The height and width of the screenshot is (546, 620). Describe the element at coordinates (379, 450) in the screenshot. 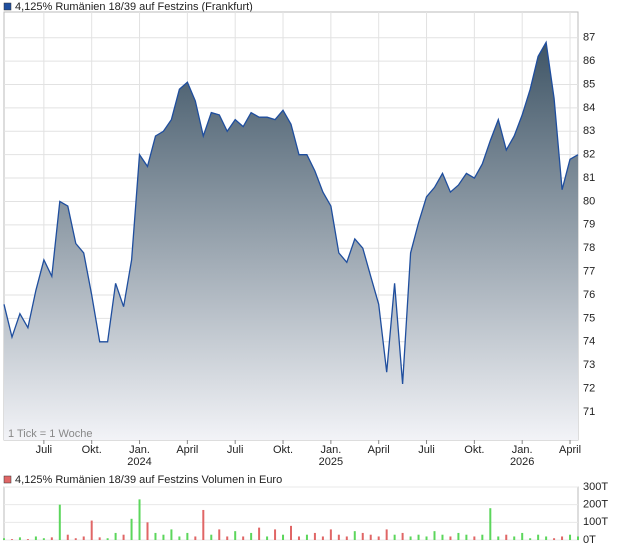

I see `x-tick-label: April` at that location.